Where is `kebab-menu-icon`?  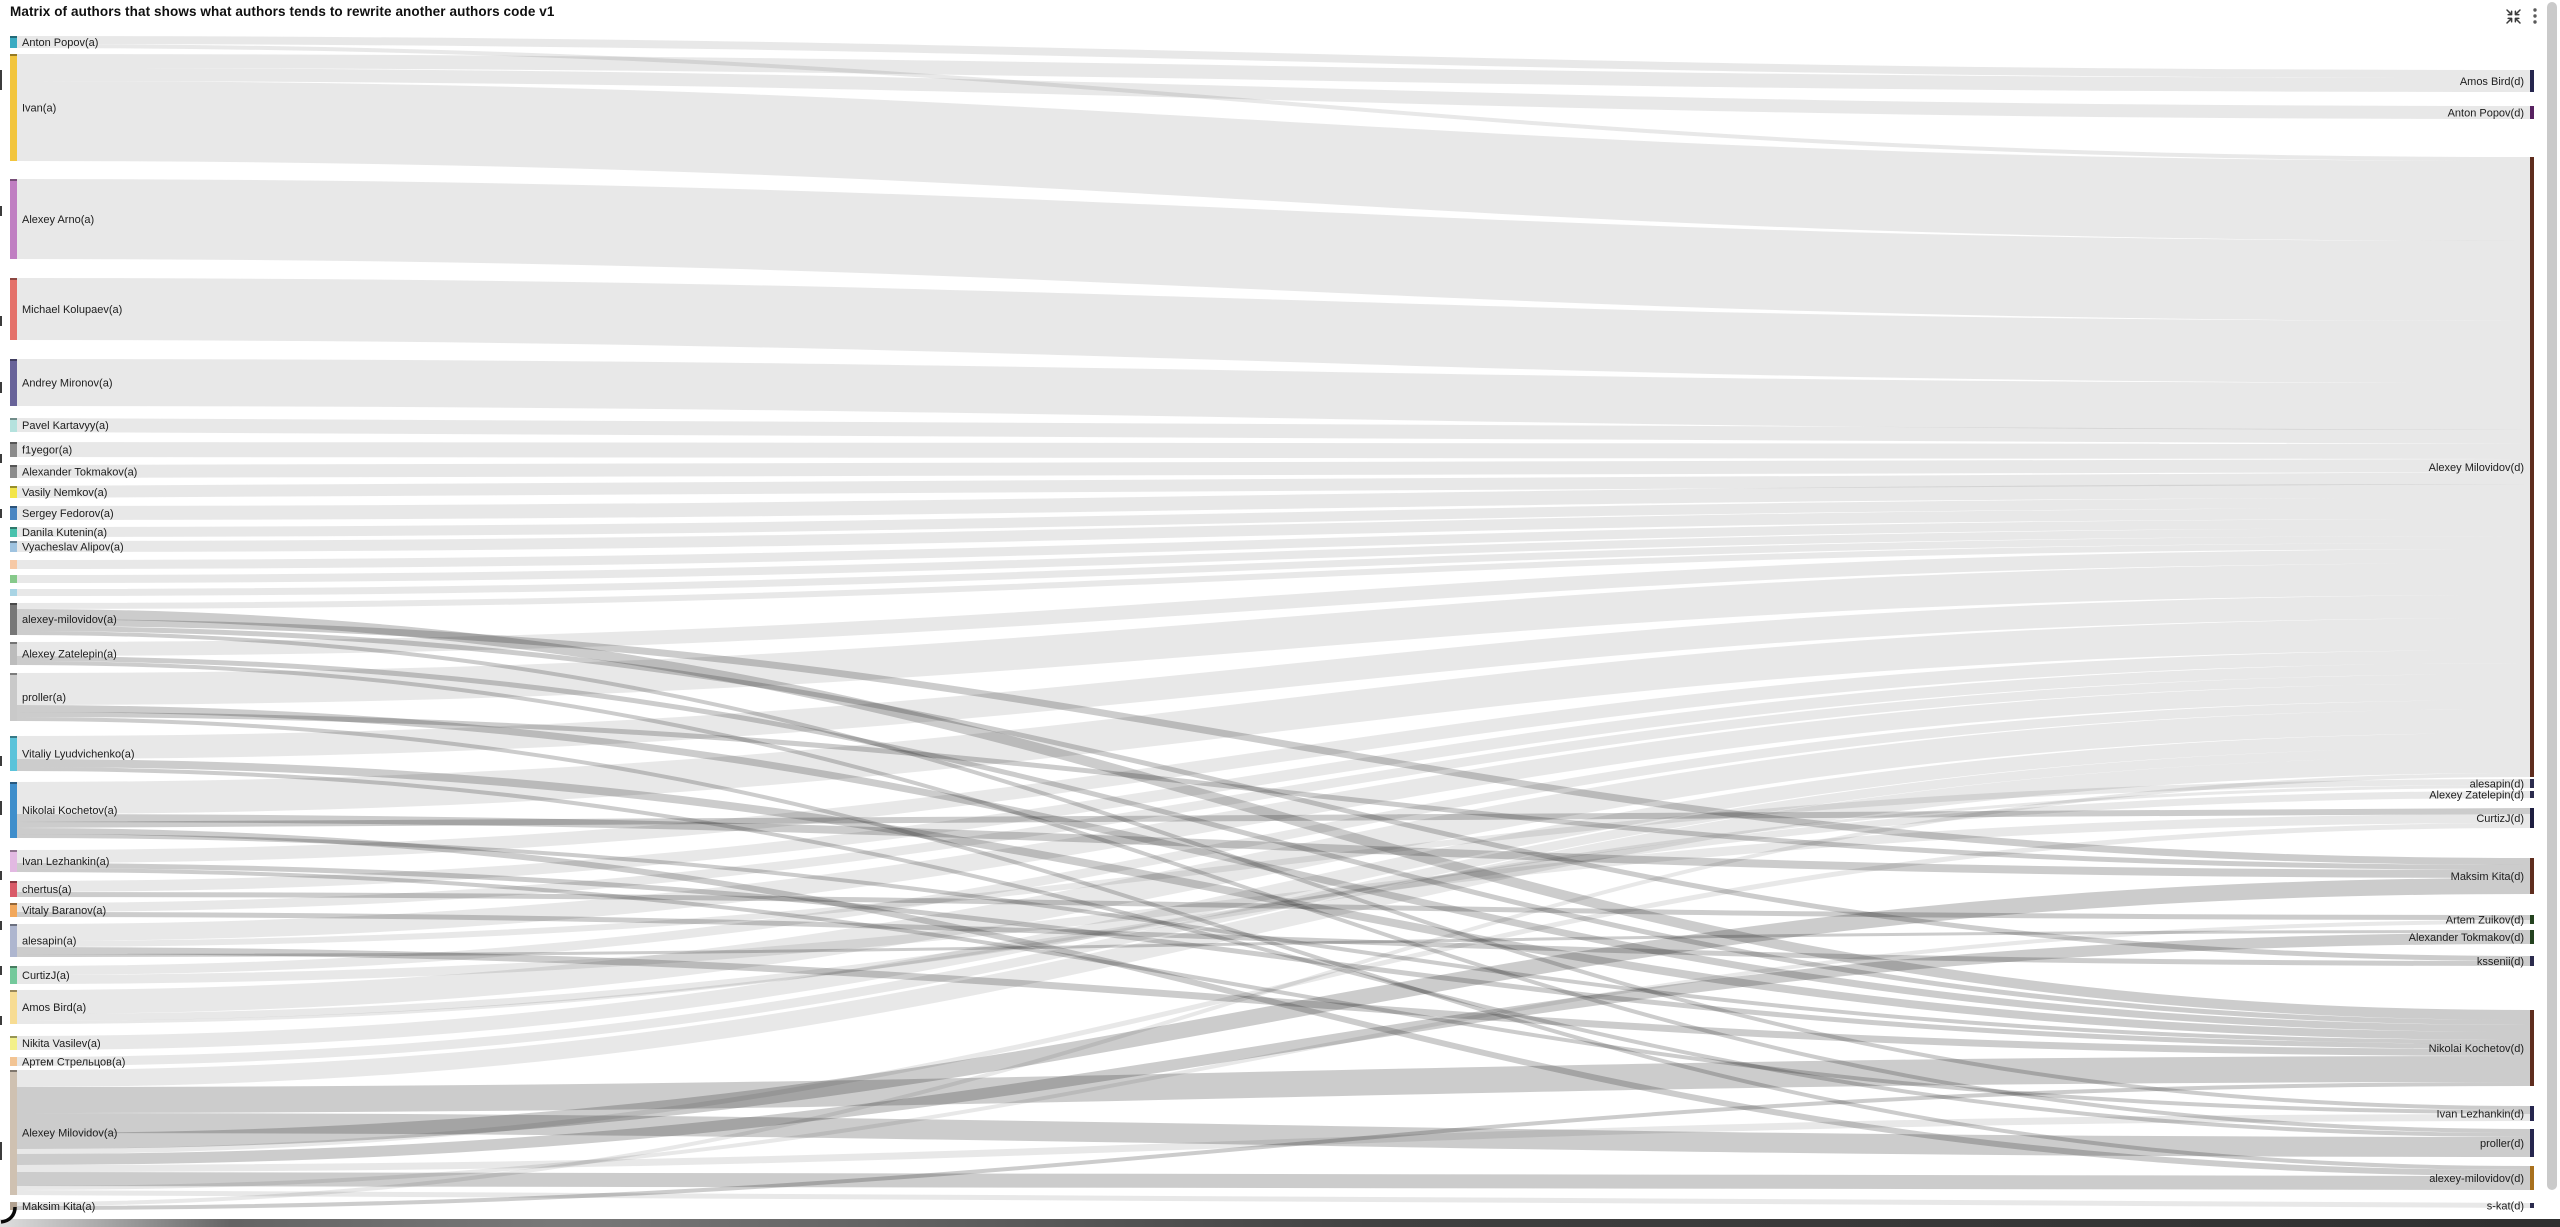
kebab-menu-icon is located at coordinates (2535, 16).